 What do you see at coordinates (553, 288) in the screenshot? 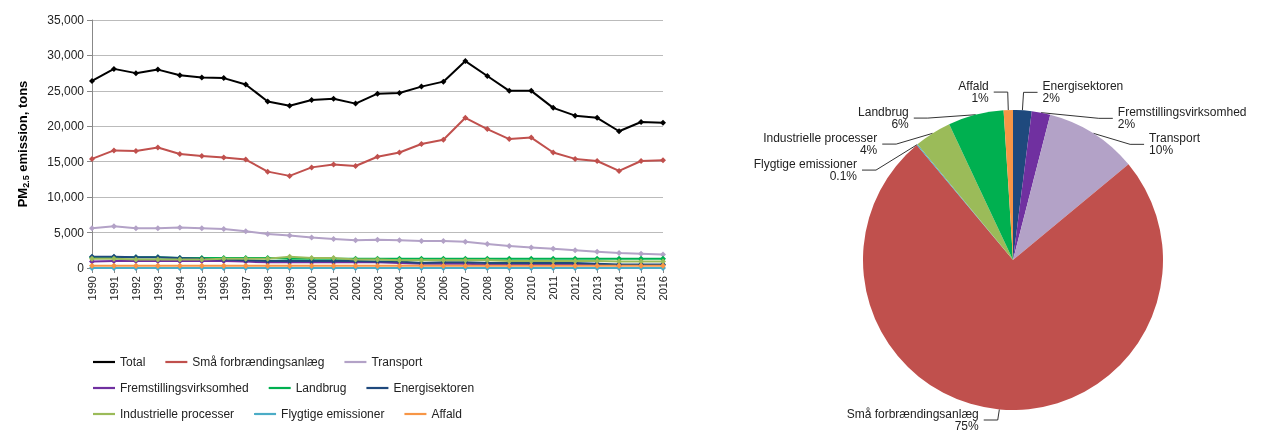
I see `x-tick-label: 2011` at bounding box center [553, 288].